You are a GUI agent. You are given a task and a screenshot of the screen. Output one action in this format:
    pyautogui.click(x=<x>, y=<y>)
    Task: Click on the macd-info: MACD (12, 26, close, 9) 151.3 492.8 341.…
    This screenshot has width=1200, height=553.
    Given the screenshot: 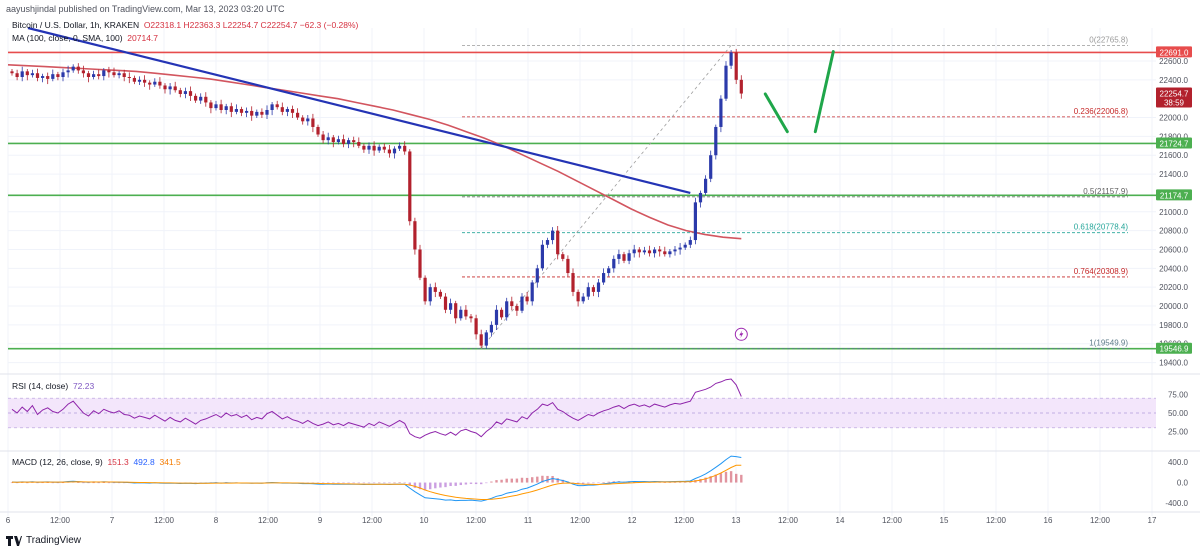 What is the action you would take?
    pyautogui.click(x=96, y=462)
    